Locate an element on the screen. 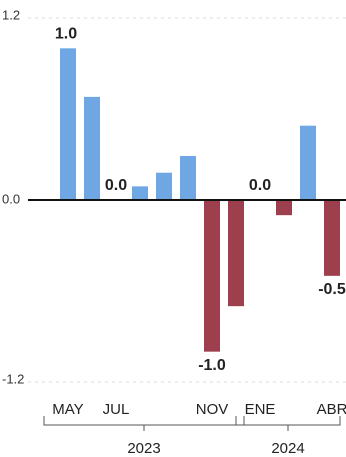  group-label: 2024 is located at coordinates (287, 448).